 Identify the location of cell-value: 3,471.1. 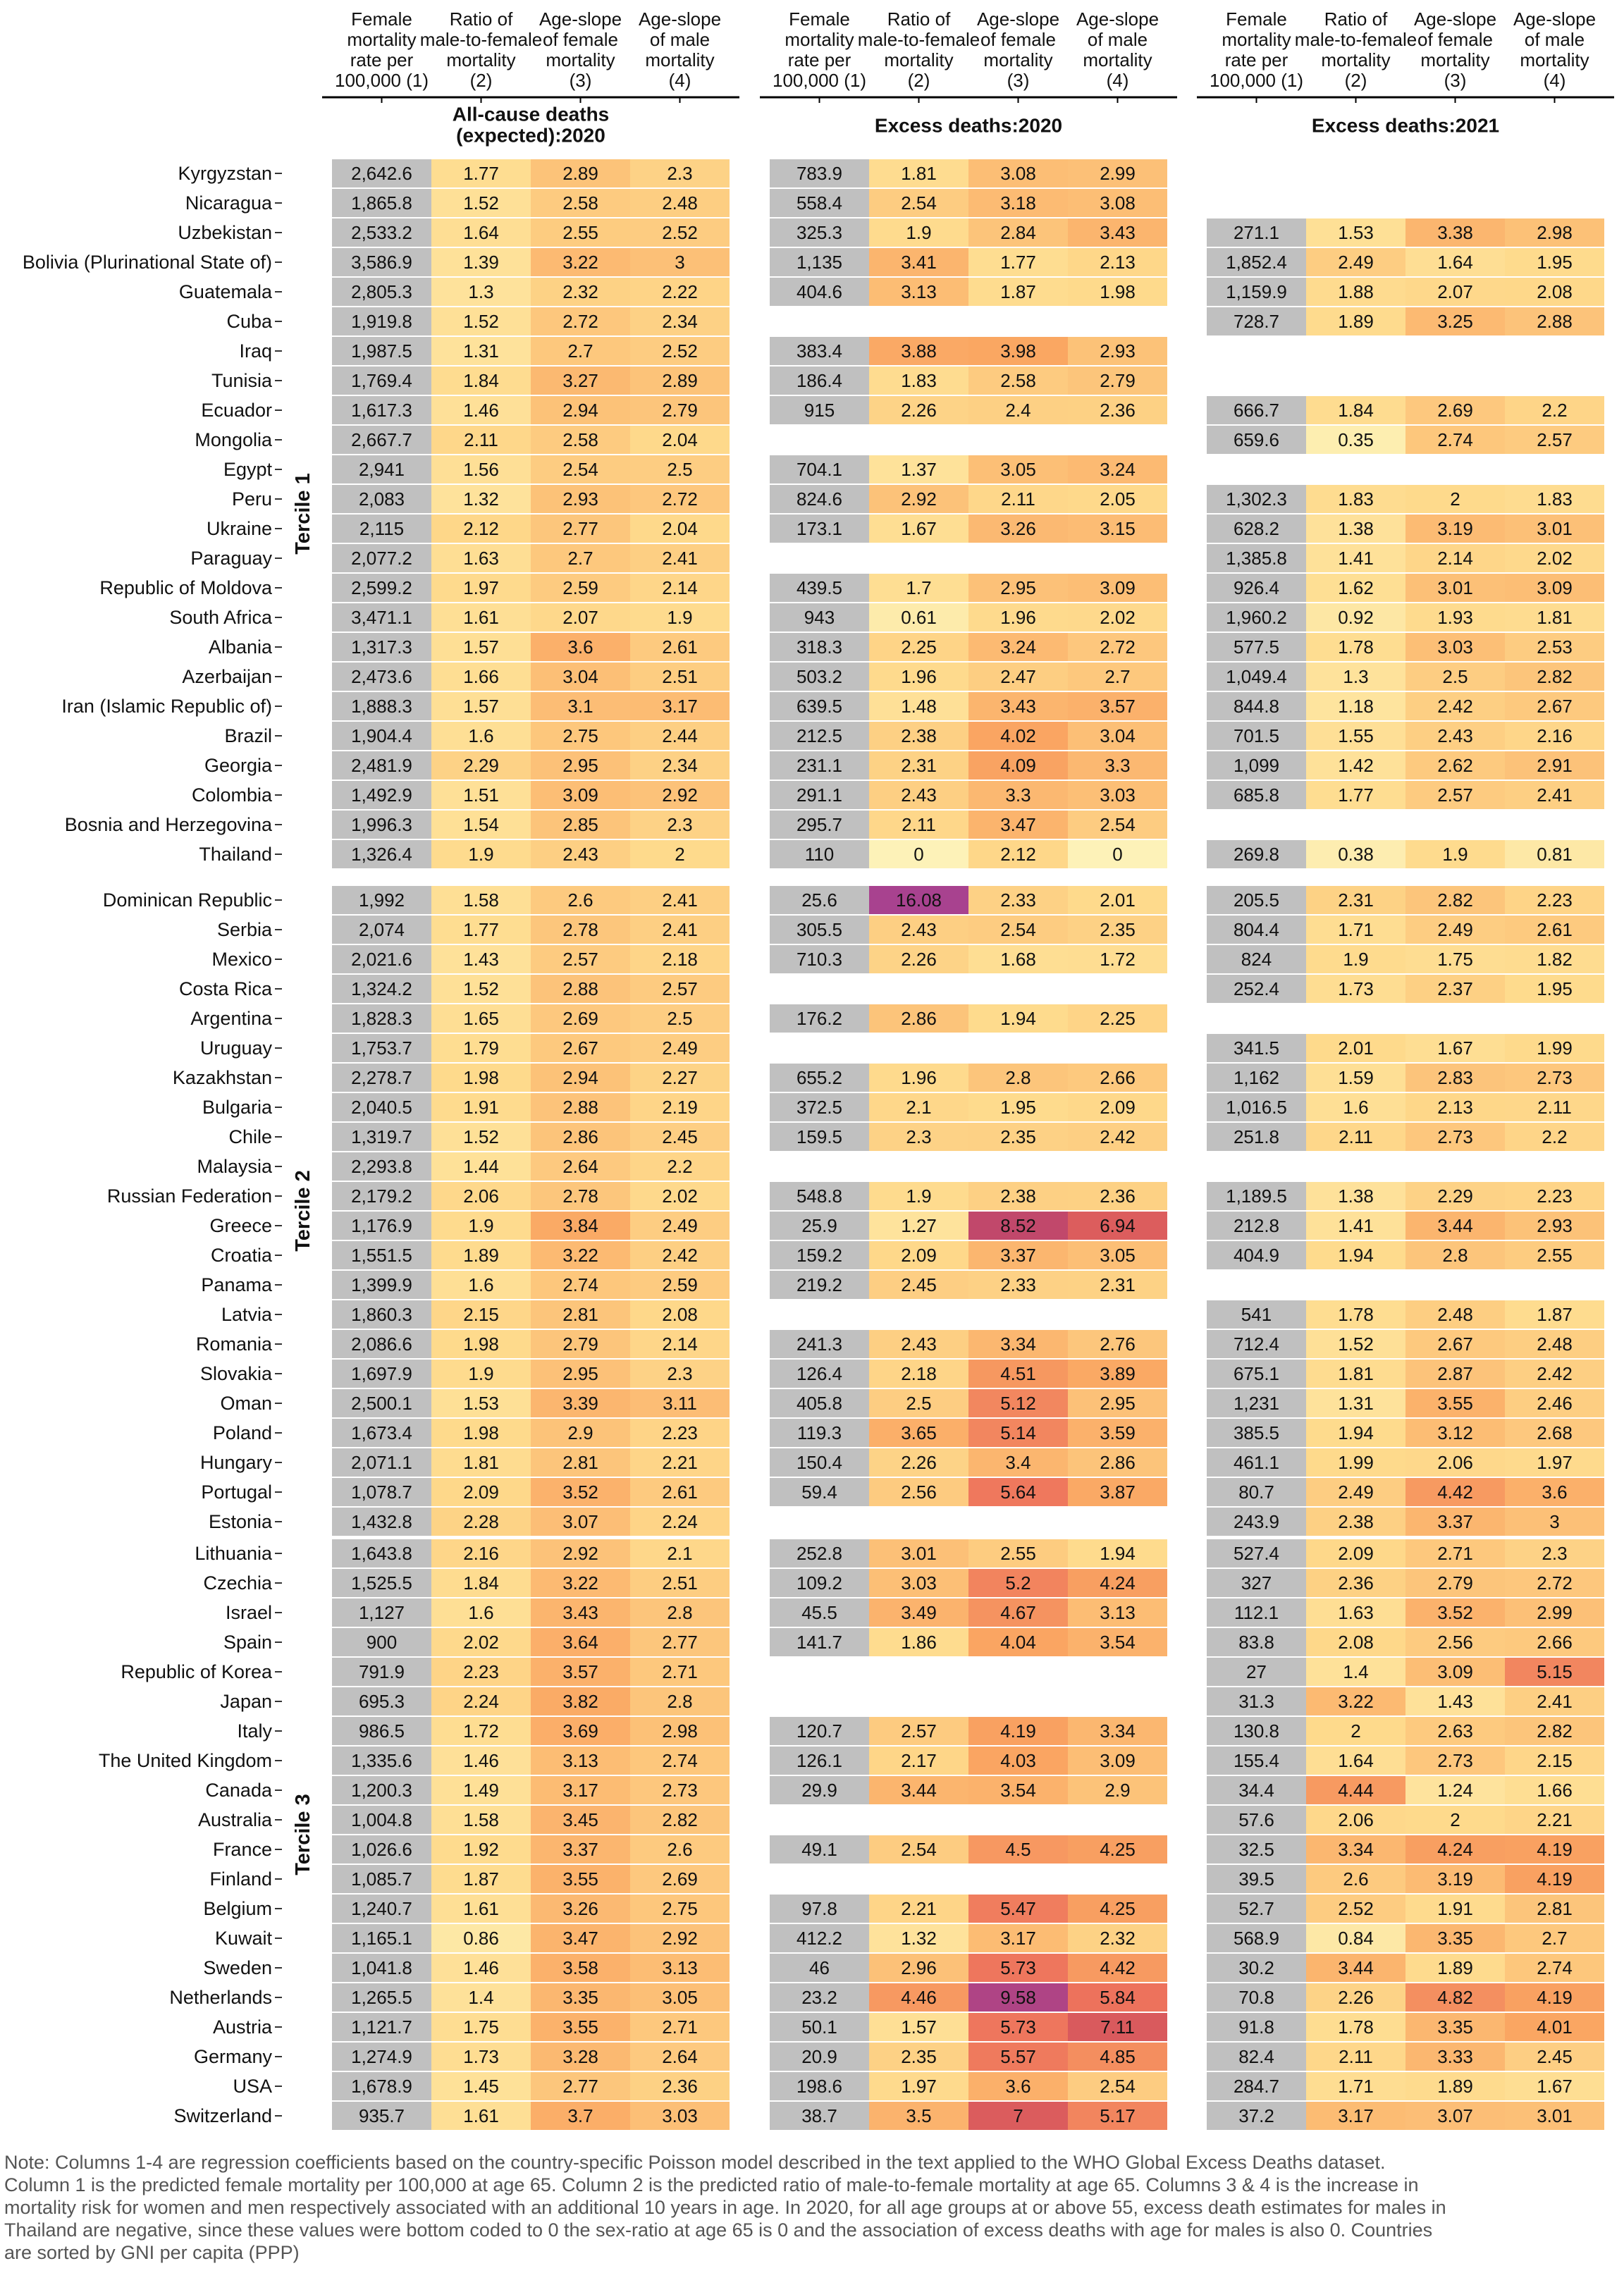
(382, 617).